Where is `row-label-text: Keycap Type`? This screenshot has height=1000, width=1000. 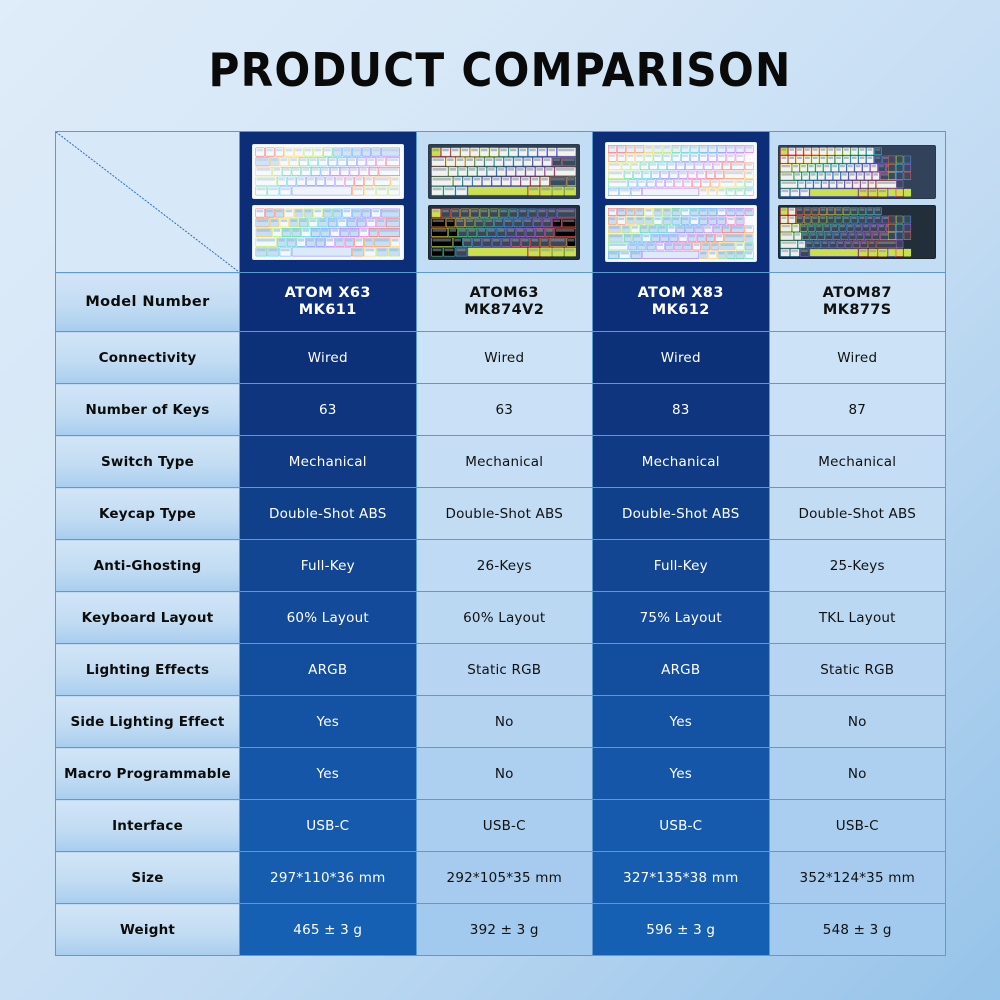
row-label-text: Keycap Type is located at coordinates (147, 513).